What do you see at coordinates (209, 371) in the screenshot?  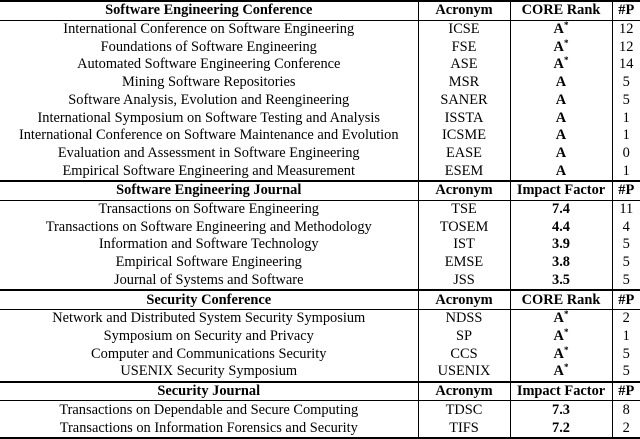 I see `venue-name: USENIX Security Symposium` at bounding box center [209, 371].